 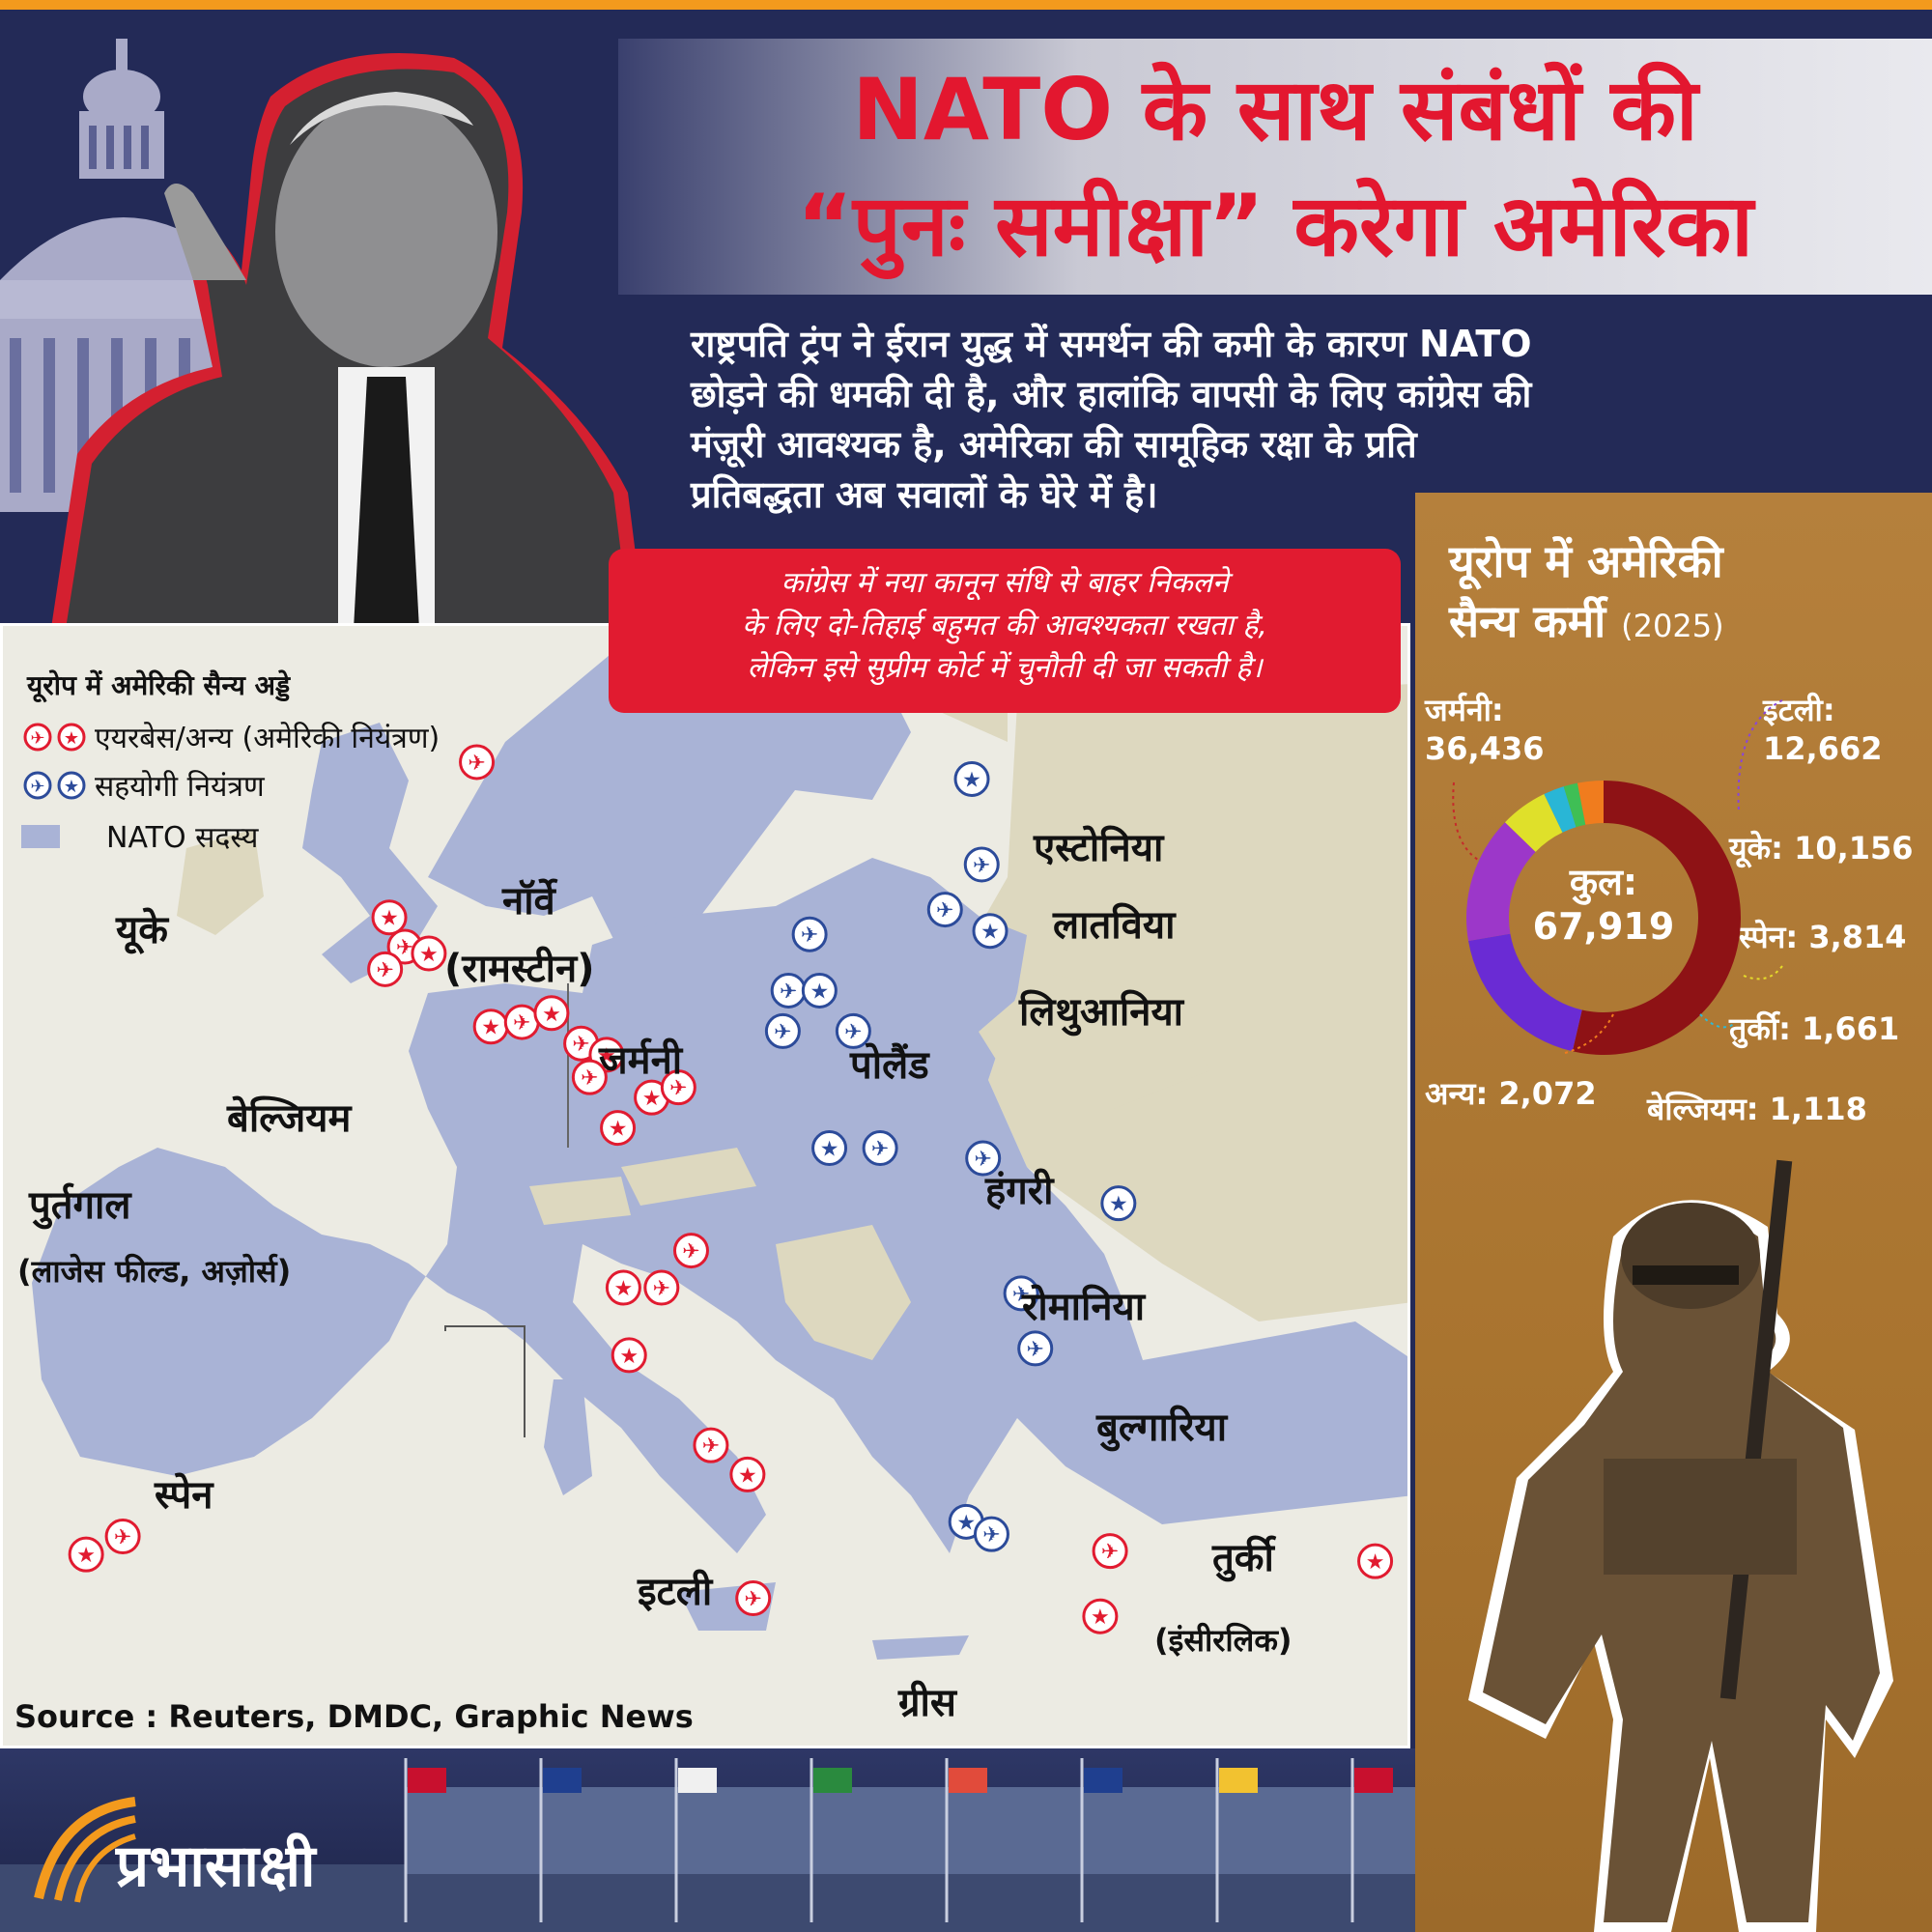 What do you see at coordinates (159, 685) in the screenshot?
I see `legend-title: यूरोप में अमेरिकी सैन्य अड्डे` at bounding box center [159, 685].